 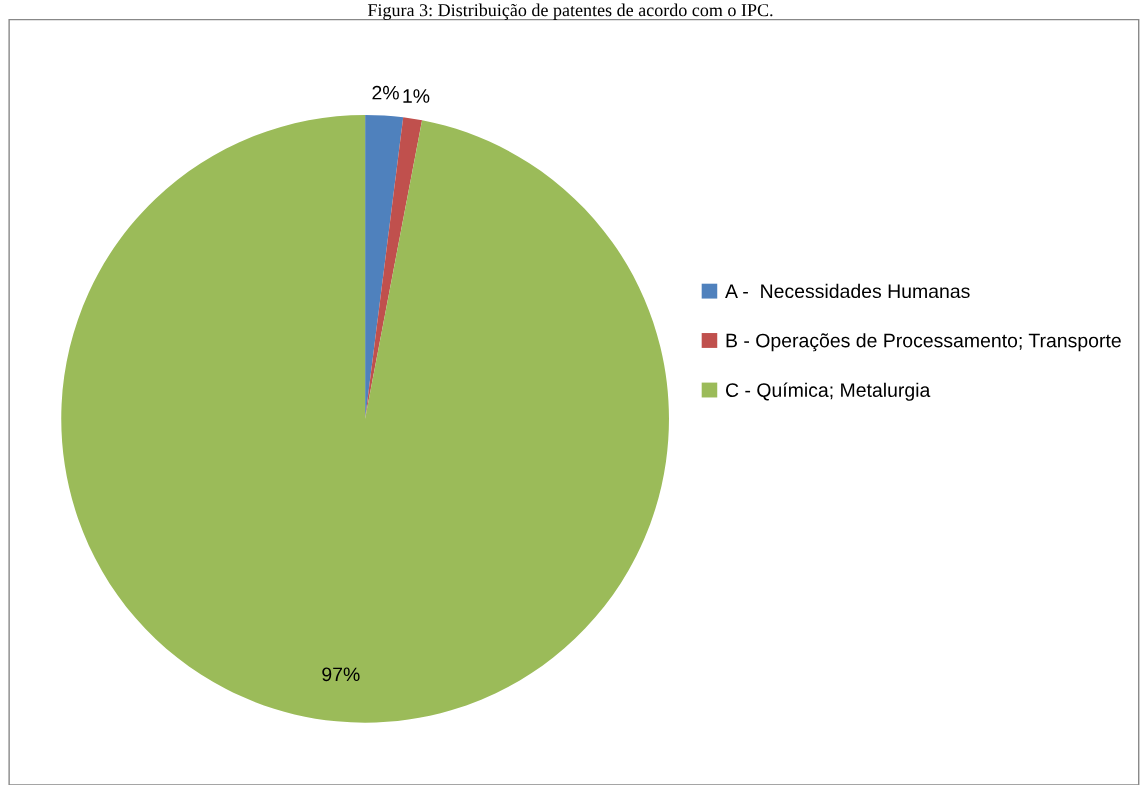 What do you see at coordinates (923, 342) in the screenshot?
I see `legend-label: B - Operações de Processamento; Transporte` at bounding box center [923, 342].